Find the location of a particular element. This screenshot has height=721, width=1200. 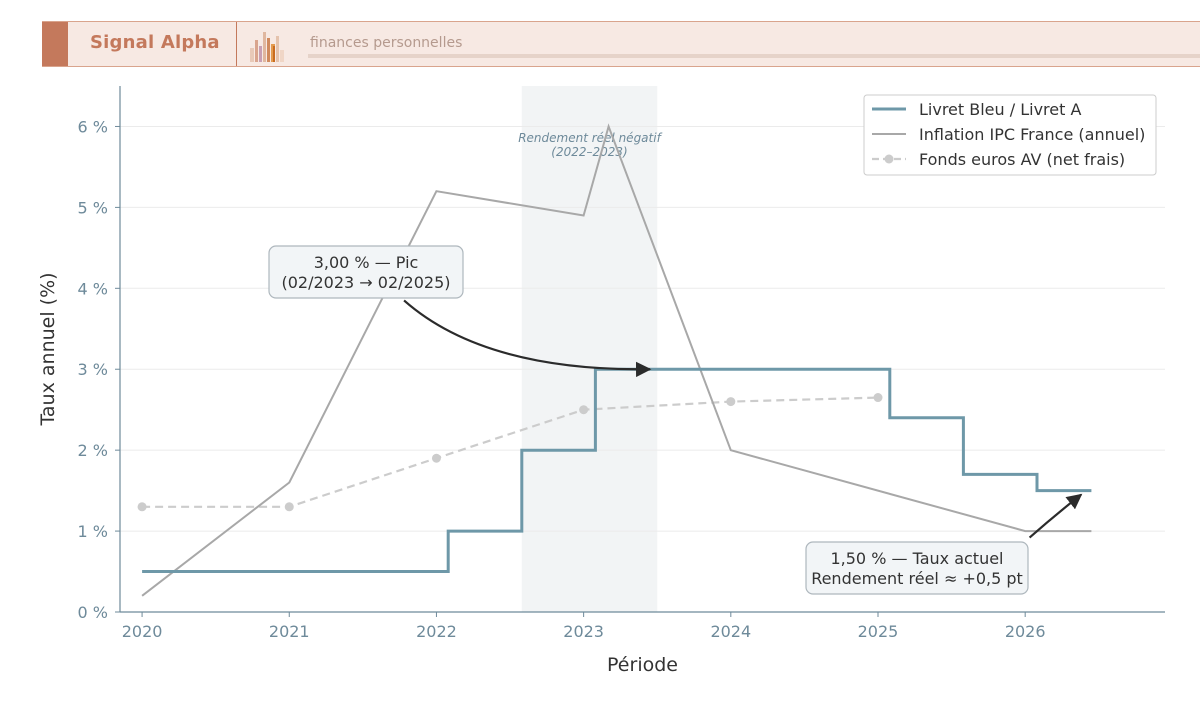

legend-marker is located at coordinates (889, 159).